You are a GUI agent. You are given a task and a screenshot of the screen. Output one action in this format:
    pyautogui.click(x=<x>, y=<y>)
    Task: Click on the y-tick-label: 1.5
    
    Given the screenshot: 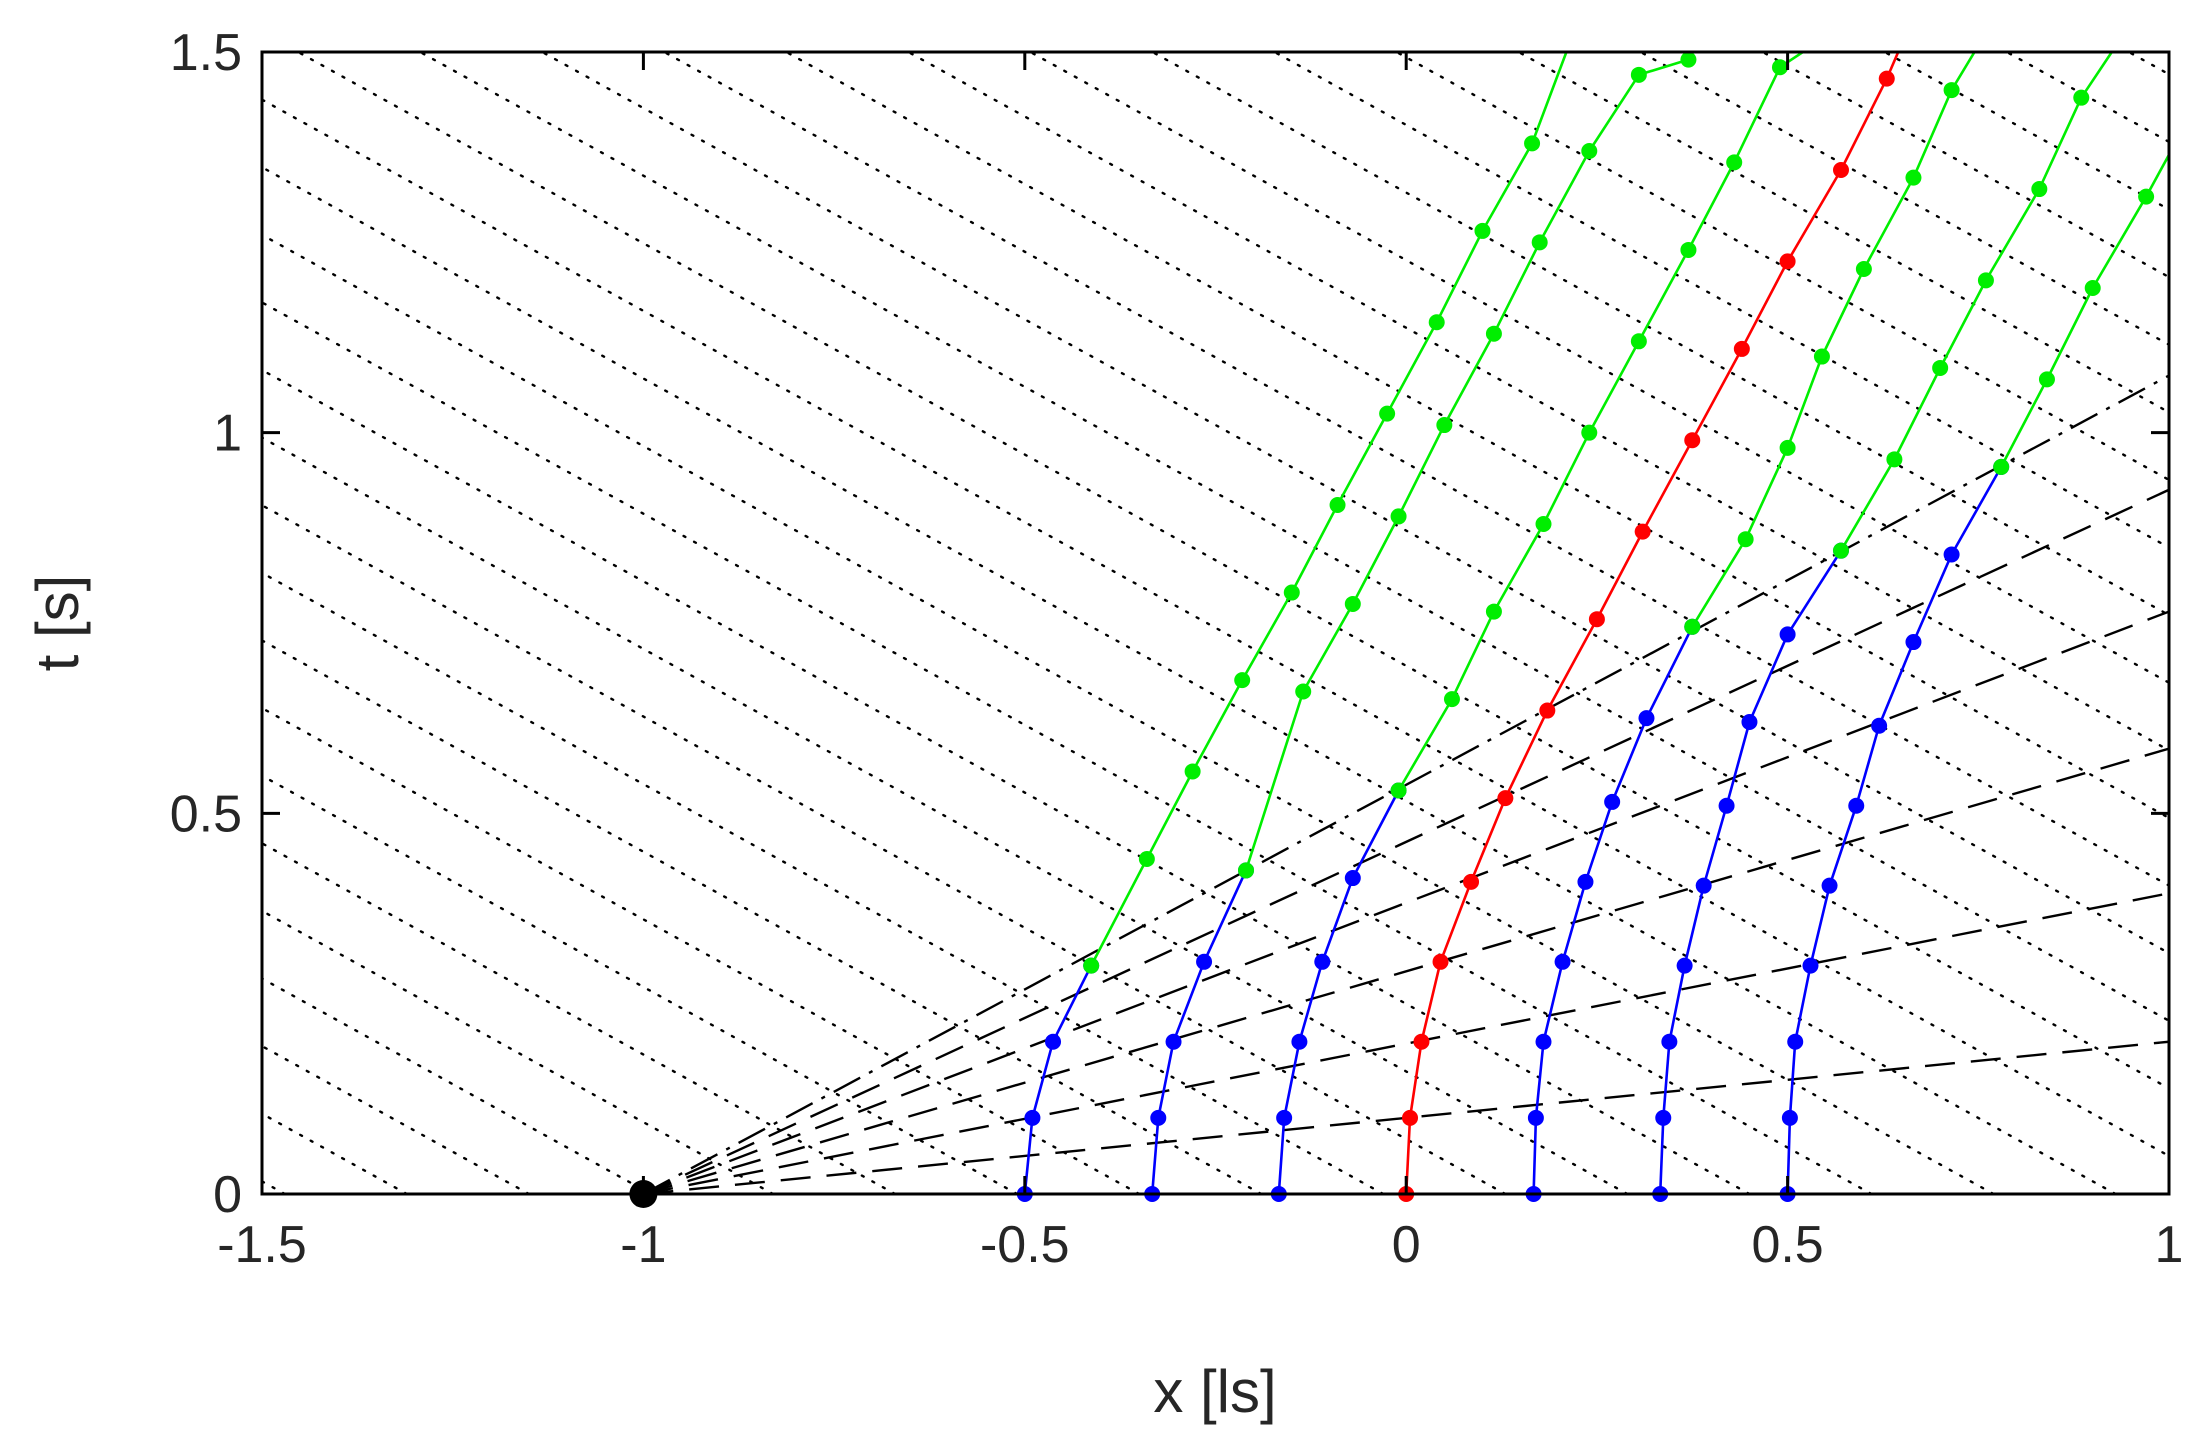 What is the action you would take?
    pyautogui.click(x=206, y=53)
    